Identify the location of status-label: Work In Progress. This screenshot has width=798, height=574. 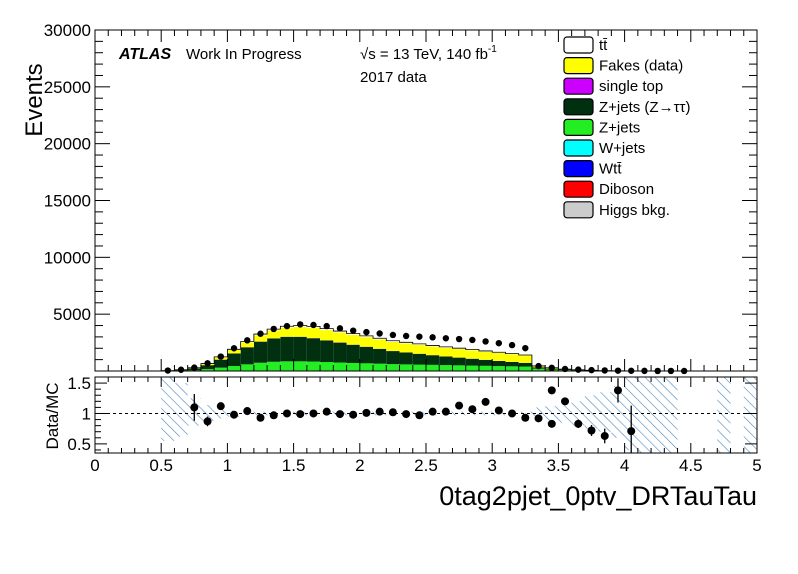
(244, 54).